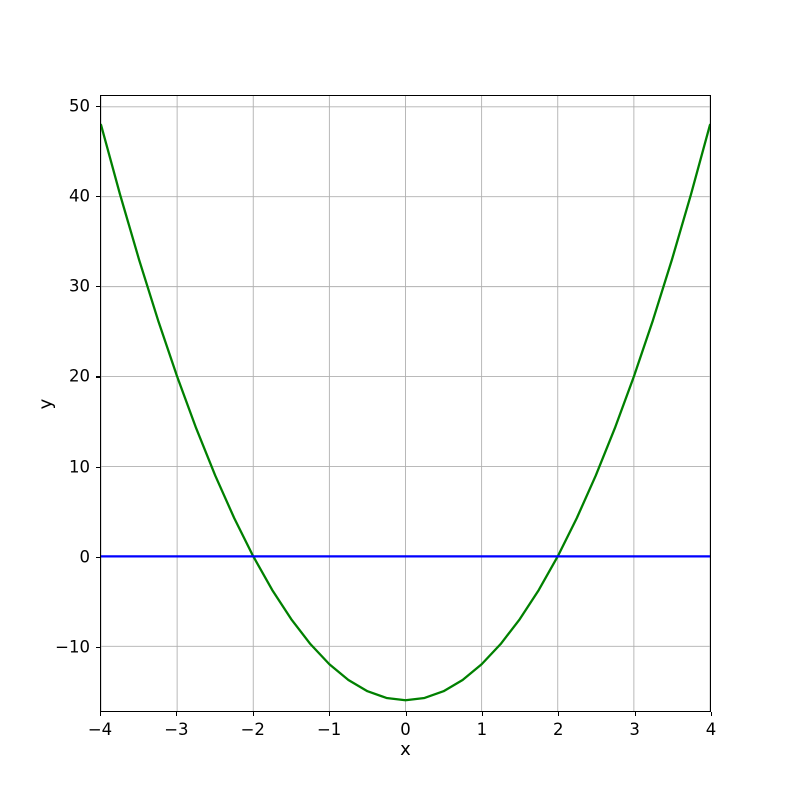 The image size is (800, 800). Describe the element at coordinates (85, 557) in the screenshot. I see `y-tick-label: 0` at that location.